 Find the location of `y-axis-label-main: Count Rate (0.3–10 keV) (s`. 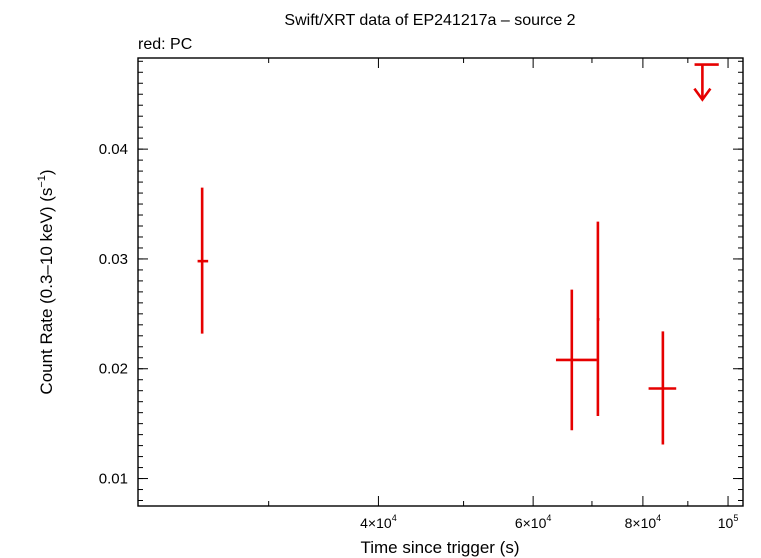

y-axis-label-main: Count Rate (0.3–10 keV) (s is located at coordinates (46, 291).